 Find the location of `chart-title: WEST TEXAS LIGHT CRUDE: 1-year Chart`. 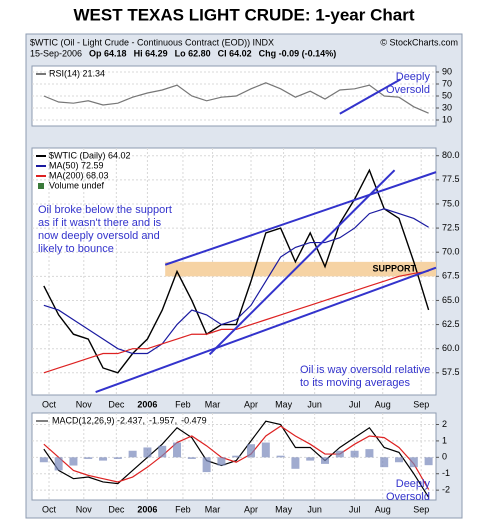

chart-title: WEST TEXAS LIGHT CRUDE: 1-year Chart is located at coordinates (244, 14).